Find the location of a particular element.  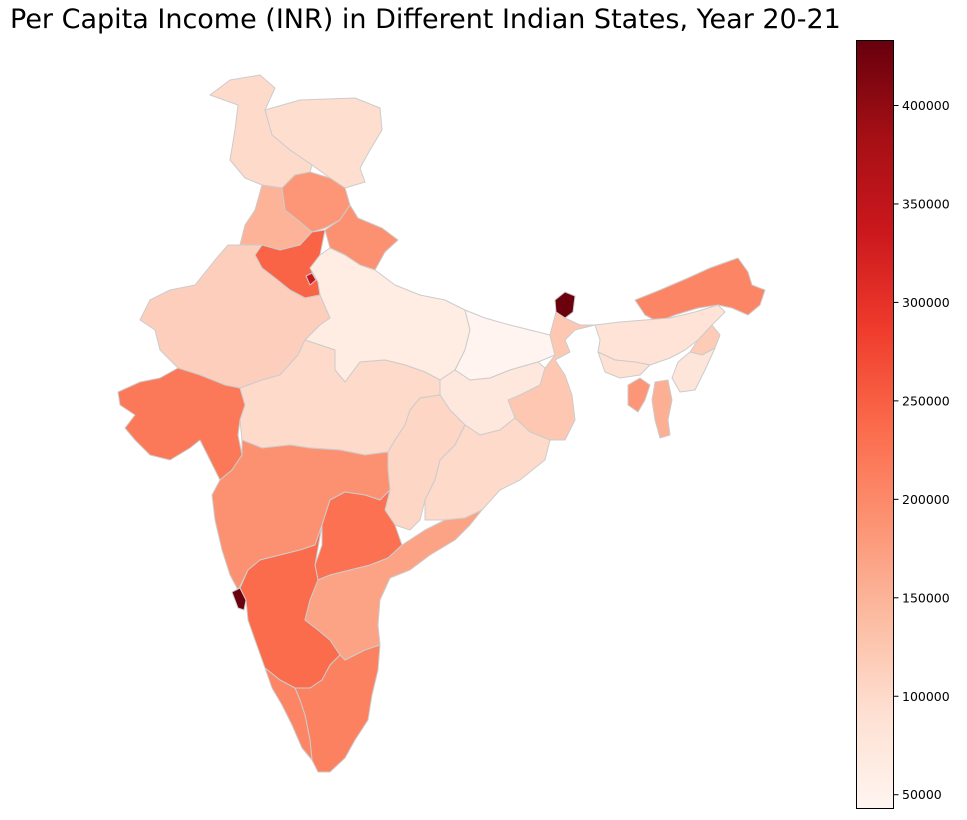

region-delhi is located at coordinates (311, 279).